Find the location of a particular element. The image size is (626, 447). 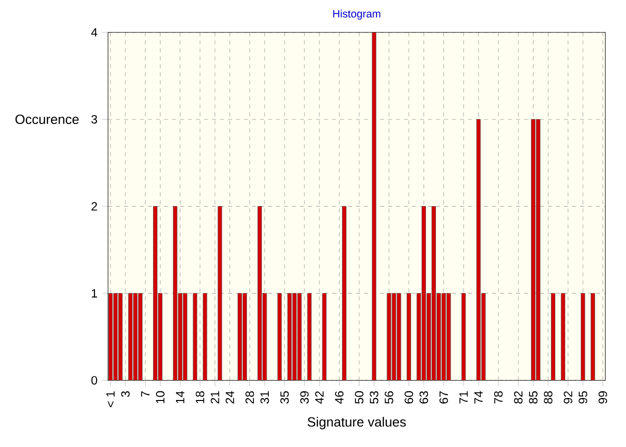

x-tick-label: < 1 is located at coordinates (110, 399).